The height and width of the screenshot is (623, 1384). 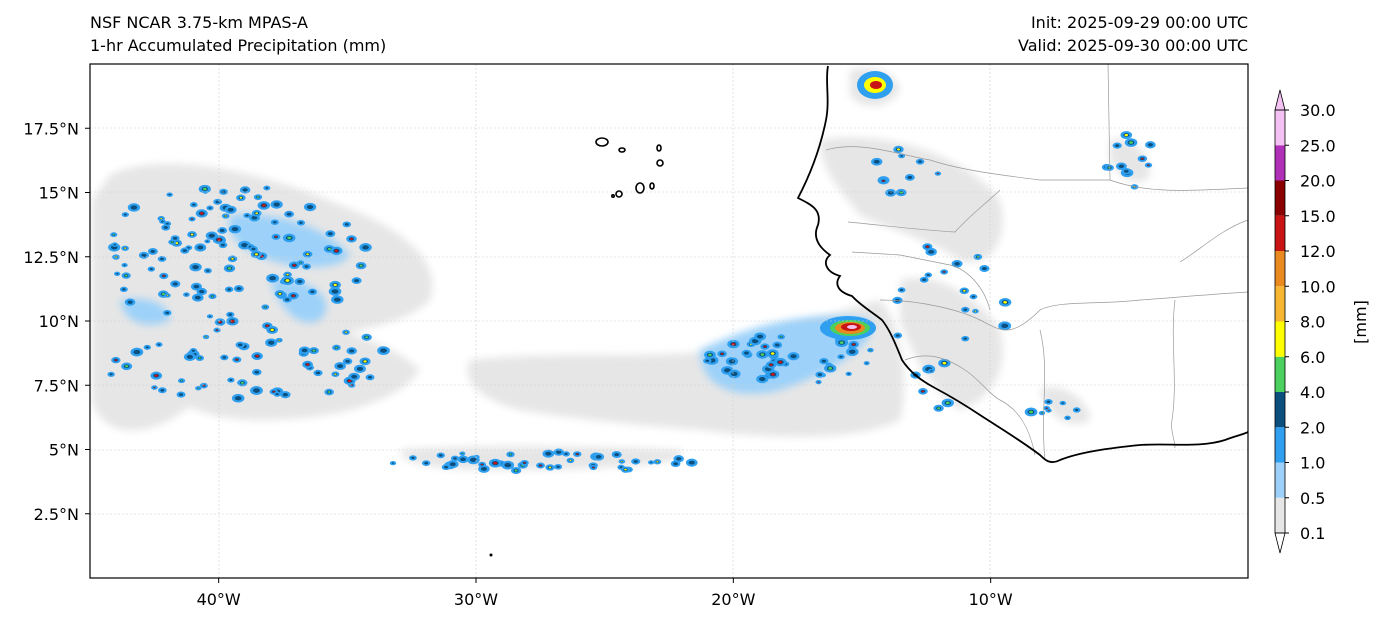 What do you see at coordinates (59, 193) in the screenshot?
I see `y-tick-label: 15°N` at bounding box center [59, 193].